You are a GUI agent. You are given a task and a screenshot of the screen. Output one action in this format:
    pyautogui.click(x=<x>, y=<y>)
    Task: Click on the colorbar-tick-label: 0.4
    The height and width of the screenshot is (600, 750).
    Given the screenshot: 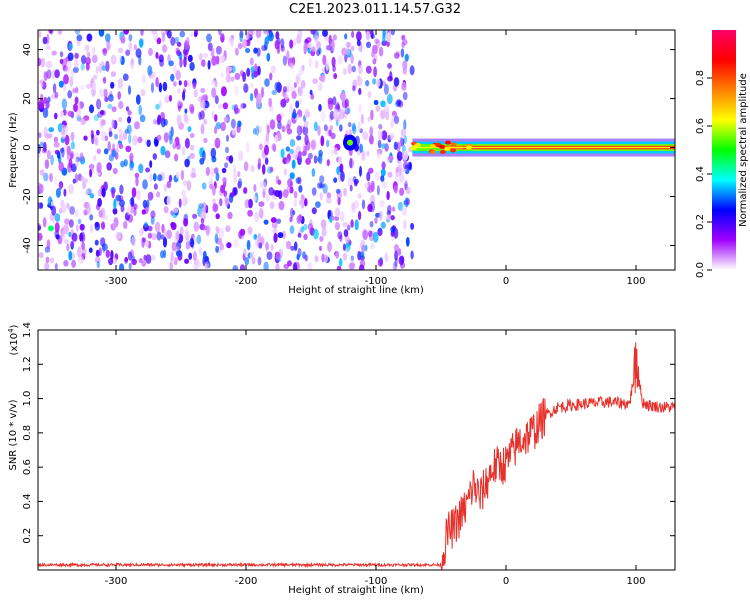 What is the action you would take?
    pyautogui.click(x=700, y=174)
    